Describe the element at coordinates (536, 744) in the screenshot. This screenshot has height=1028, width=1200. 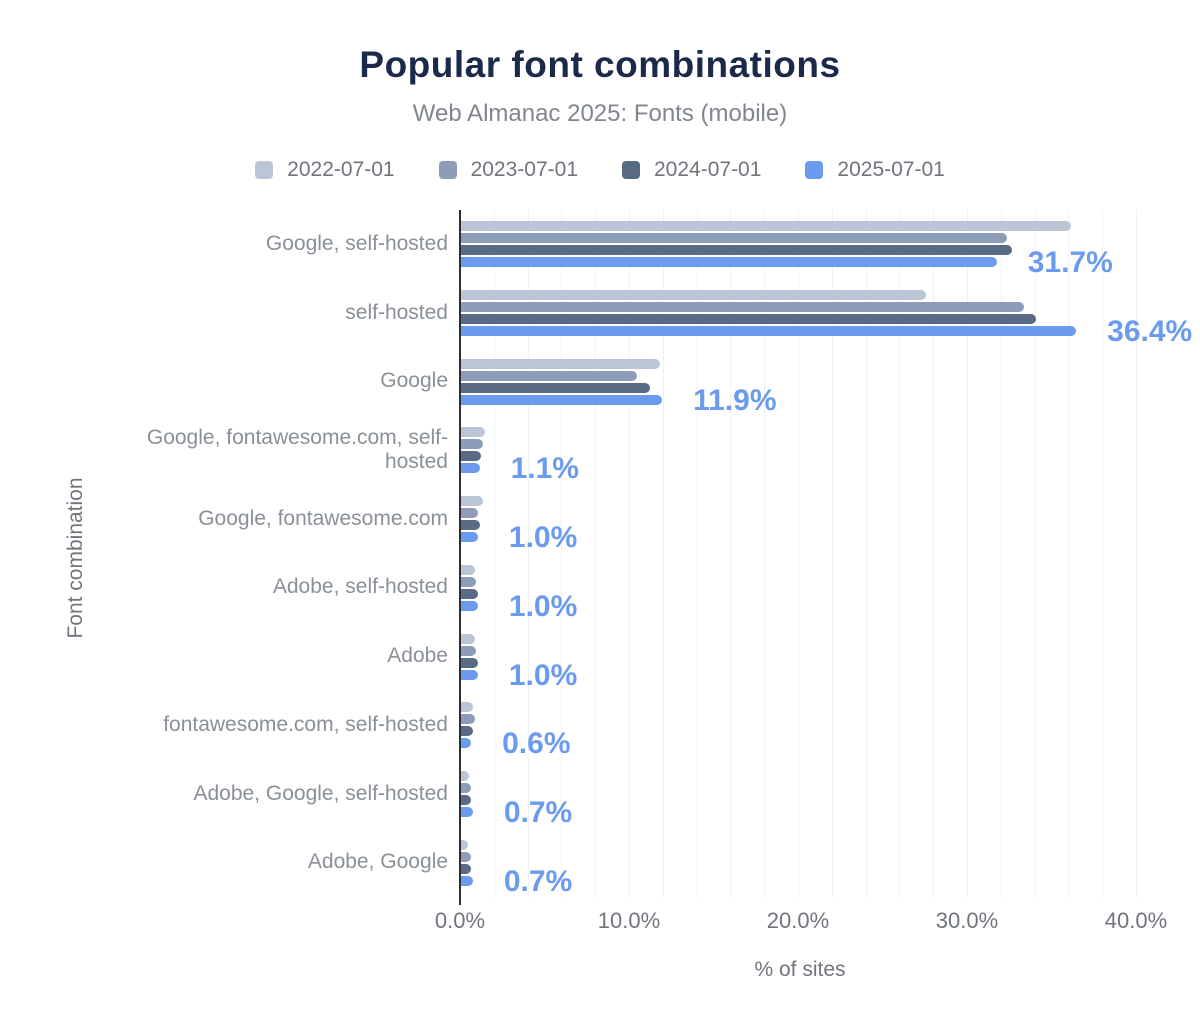
I see `value-label: 0.6%` at that location.